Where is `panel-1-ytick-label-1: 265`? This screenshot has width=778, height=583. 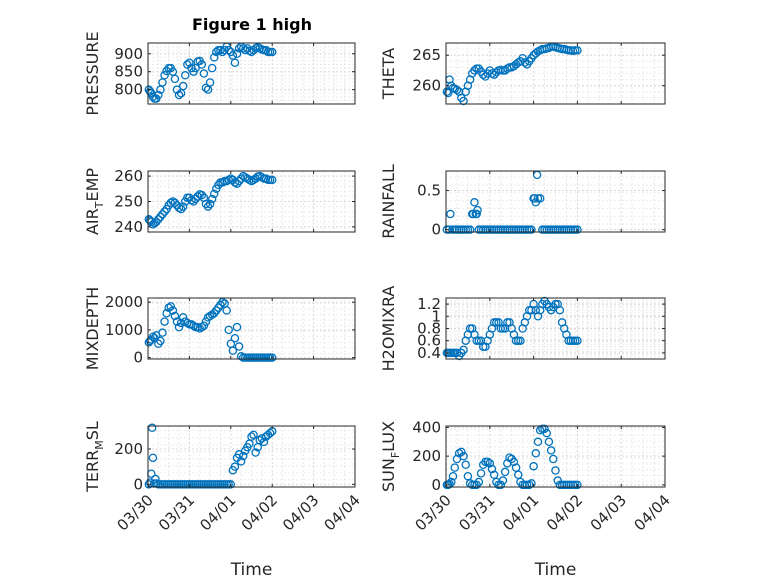 panel-1-ytick-label-1: 265 is located at coordinates (426, 55).